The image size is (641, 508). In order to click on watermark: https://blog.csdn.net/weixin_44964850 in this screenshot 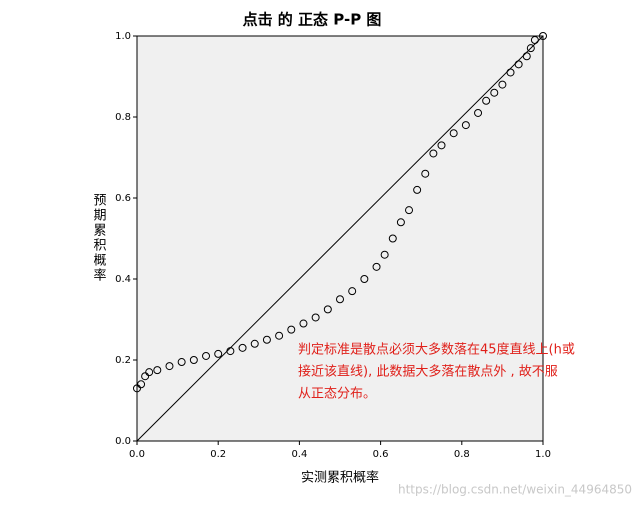, I will do `click(515, 490)`.